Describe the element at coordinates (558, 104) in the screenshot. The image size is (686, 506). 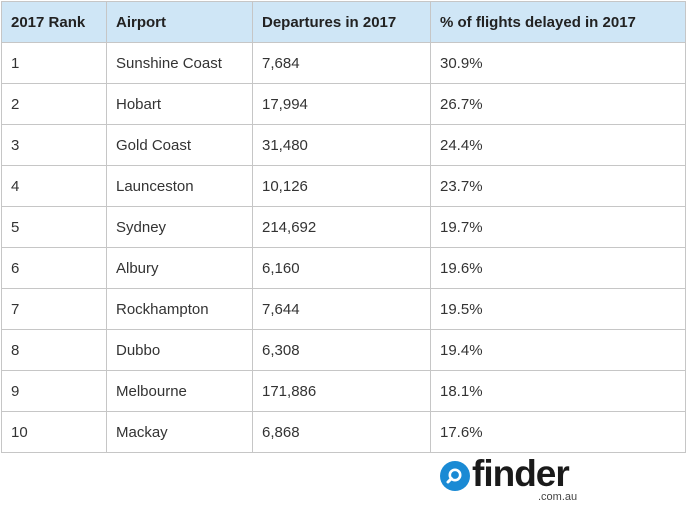
I see `cell-delayed-percent: 26.7%` at that location.